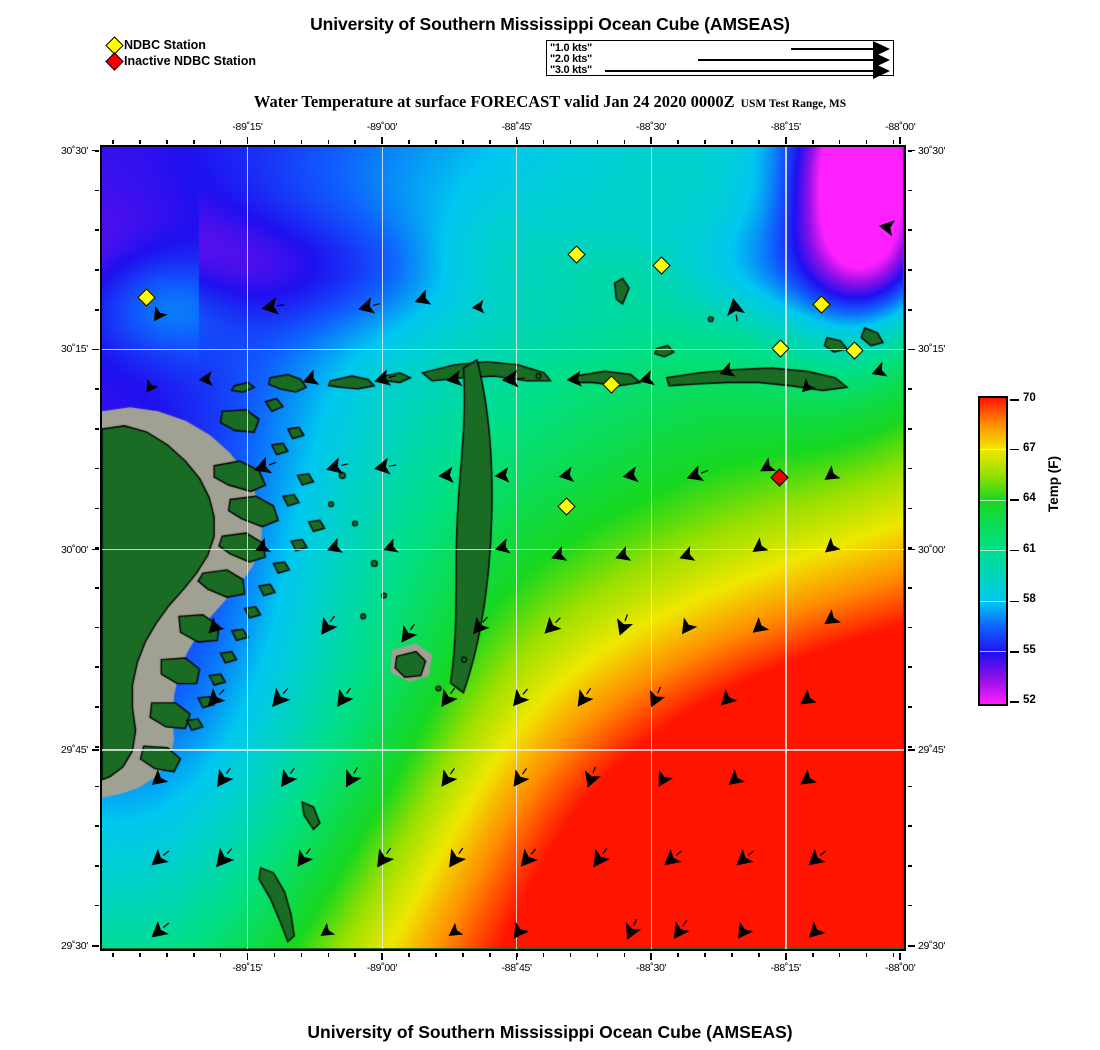 The width and height of the screenshot is (1100, 1050). I want to click on scale-row-3kt: "3.0 kts", so click(720, 70).